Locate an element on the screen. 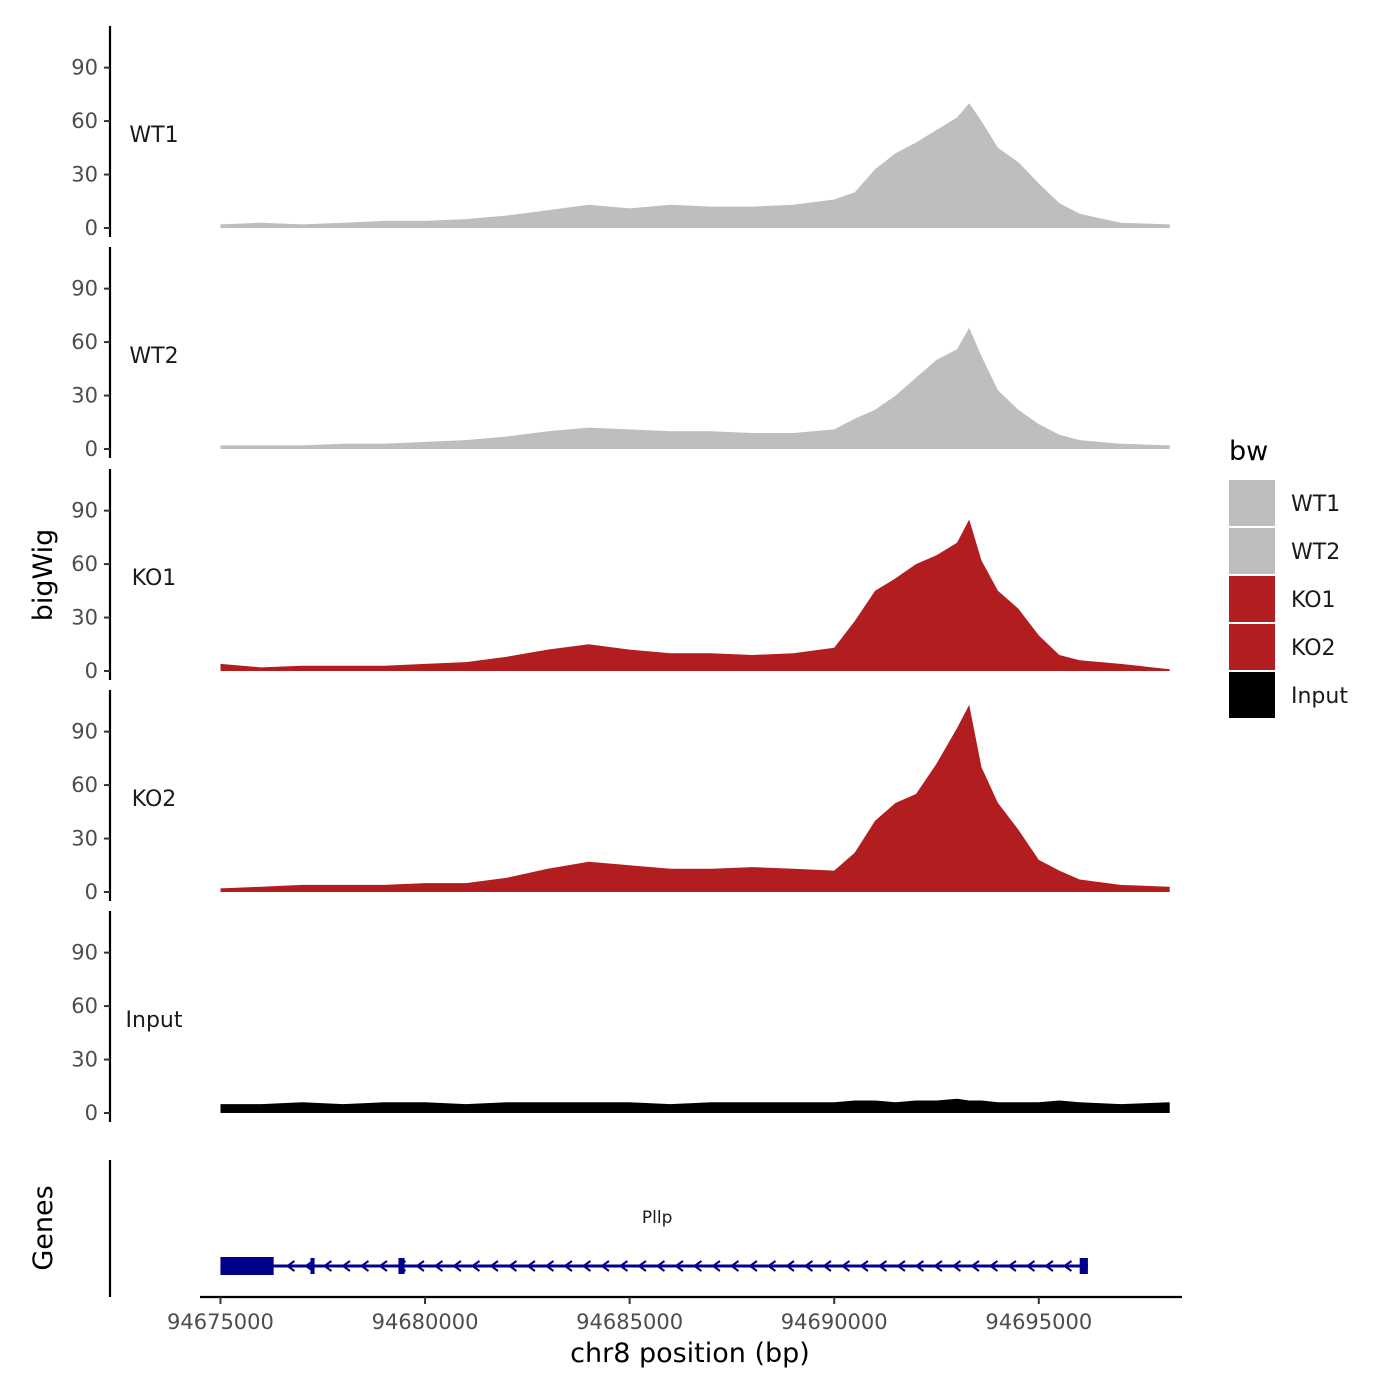 Image resolution: width=1400 pixels, height=1400 pixels. x-tick-label: 94685000 is located at coordinates (629, 1322).